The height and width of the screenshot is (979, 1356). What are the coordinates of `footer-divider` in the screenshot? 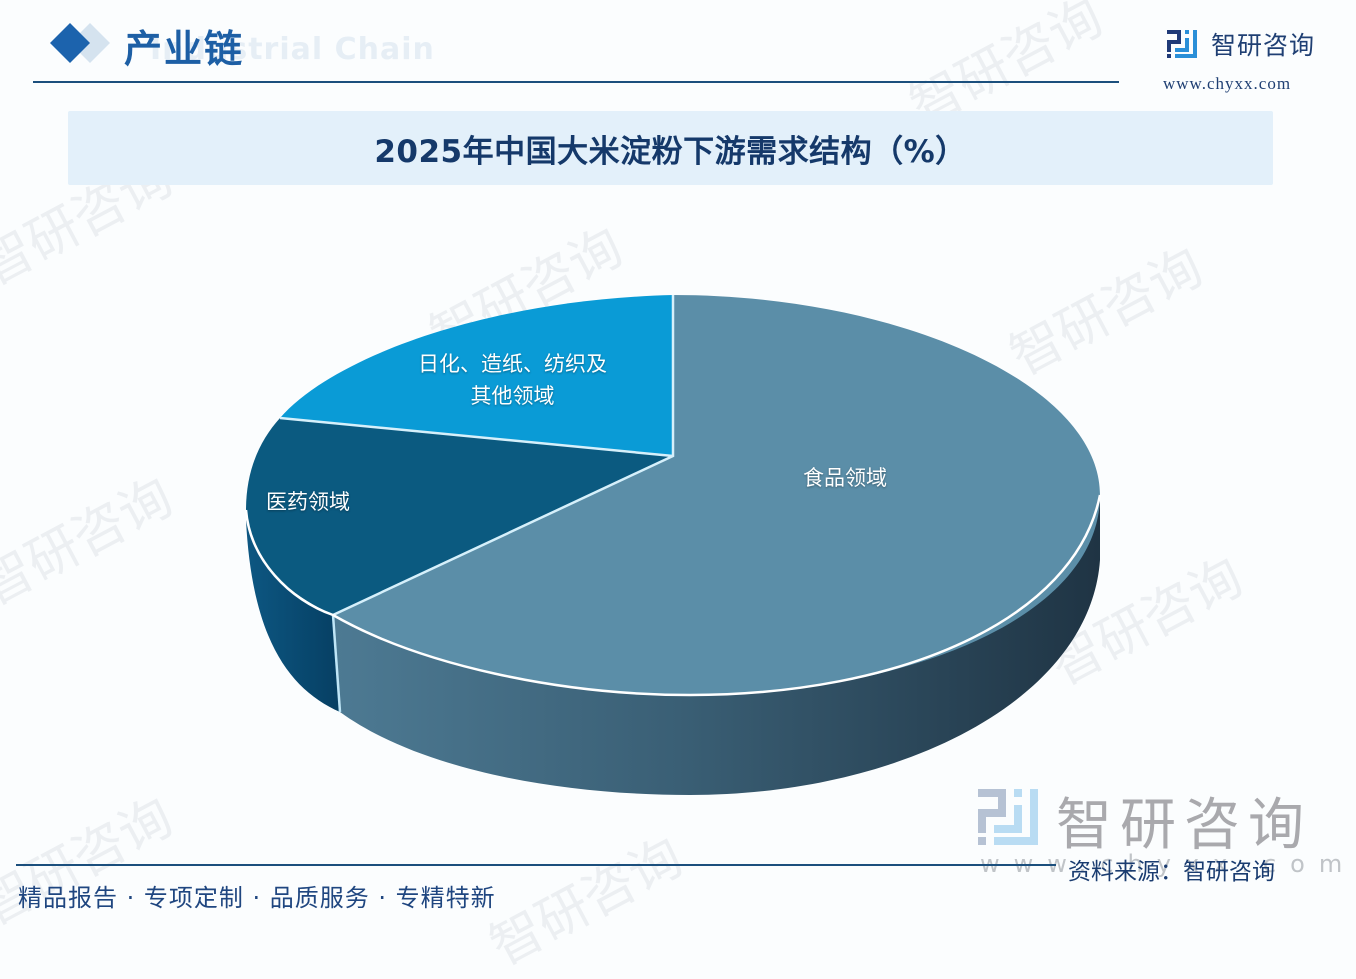 It's located at (536, 865).